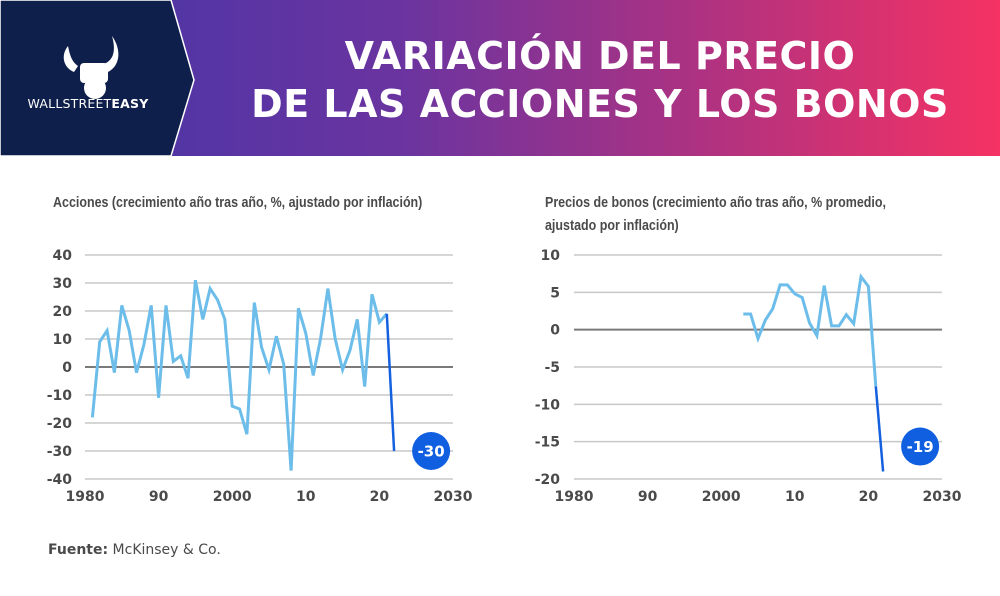 The width and height of the screenshot is (1000, 596). I want to click on title-line-2: DE LAS ACCIONES Y LOS BONOS, so click(600, 104).